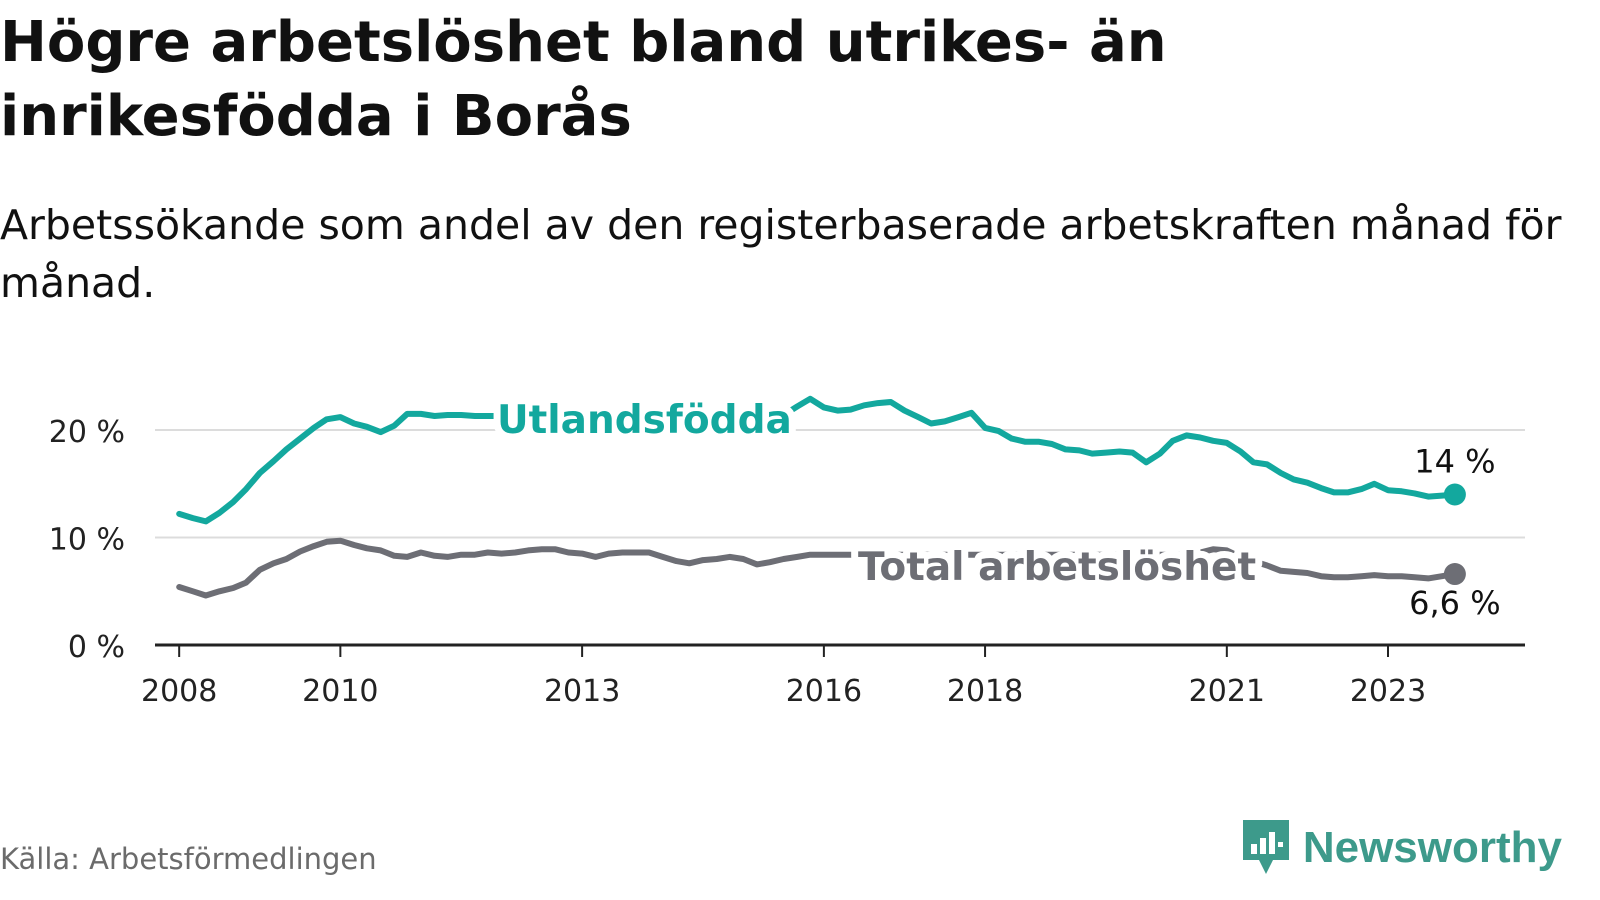 The height and width of the screenshot is (900, 1600). Describe the element at coordinates (340, 691) in the screenshot. I see `x-tick-label: 2010` at that location.